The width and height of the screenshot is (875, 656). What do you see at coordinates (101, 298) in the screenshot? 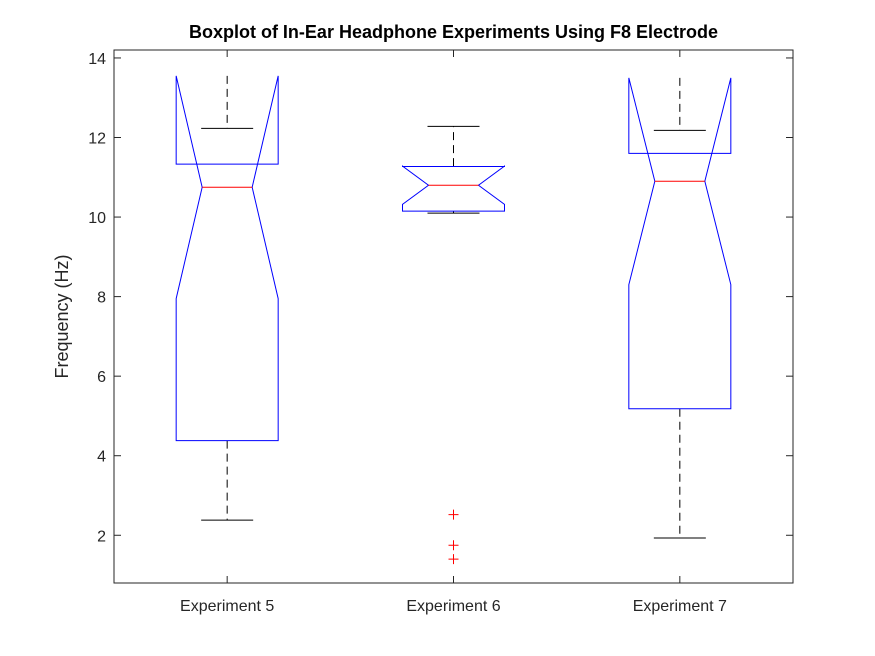
I see `y-tick-label: 8` at bounding box center [101, 298].